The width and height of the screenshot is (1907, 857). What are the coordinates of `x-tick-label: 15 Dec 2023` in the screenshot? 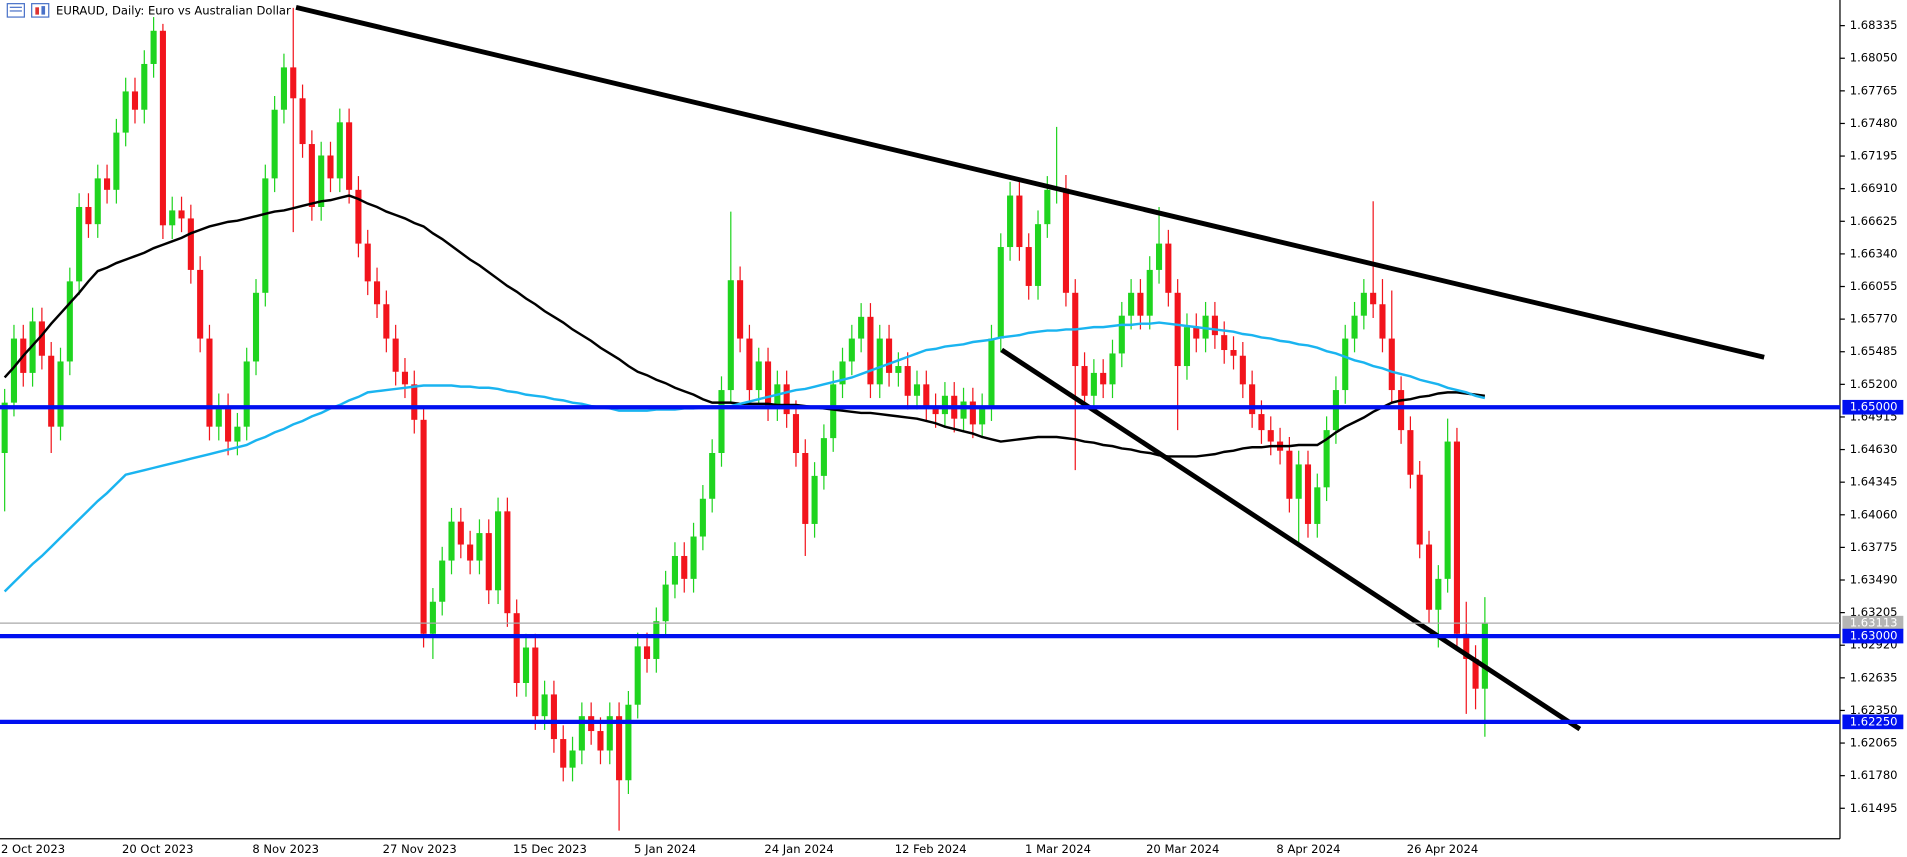 It's located at (550, 849).